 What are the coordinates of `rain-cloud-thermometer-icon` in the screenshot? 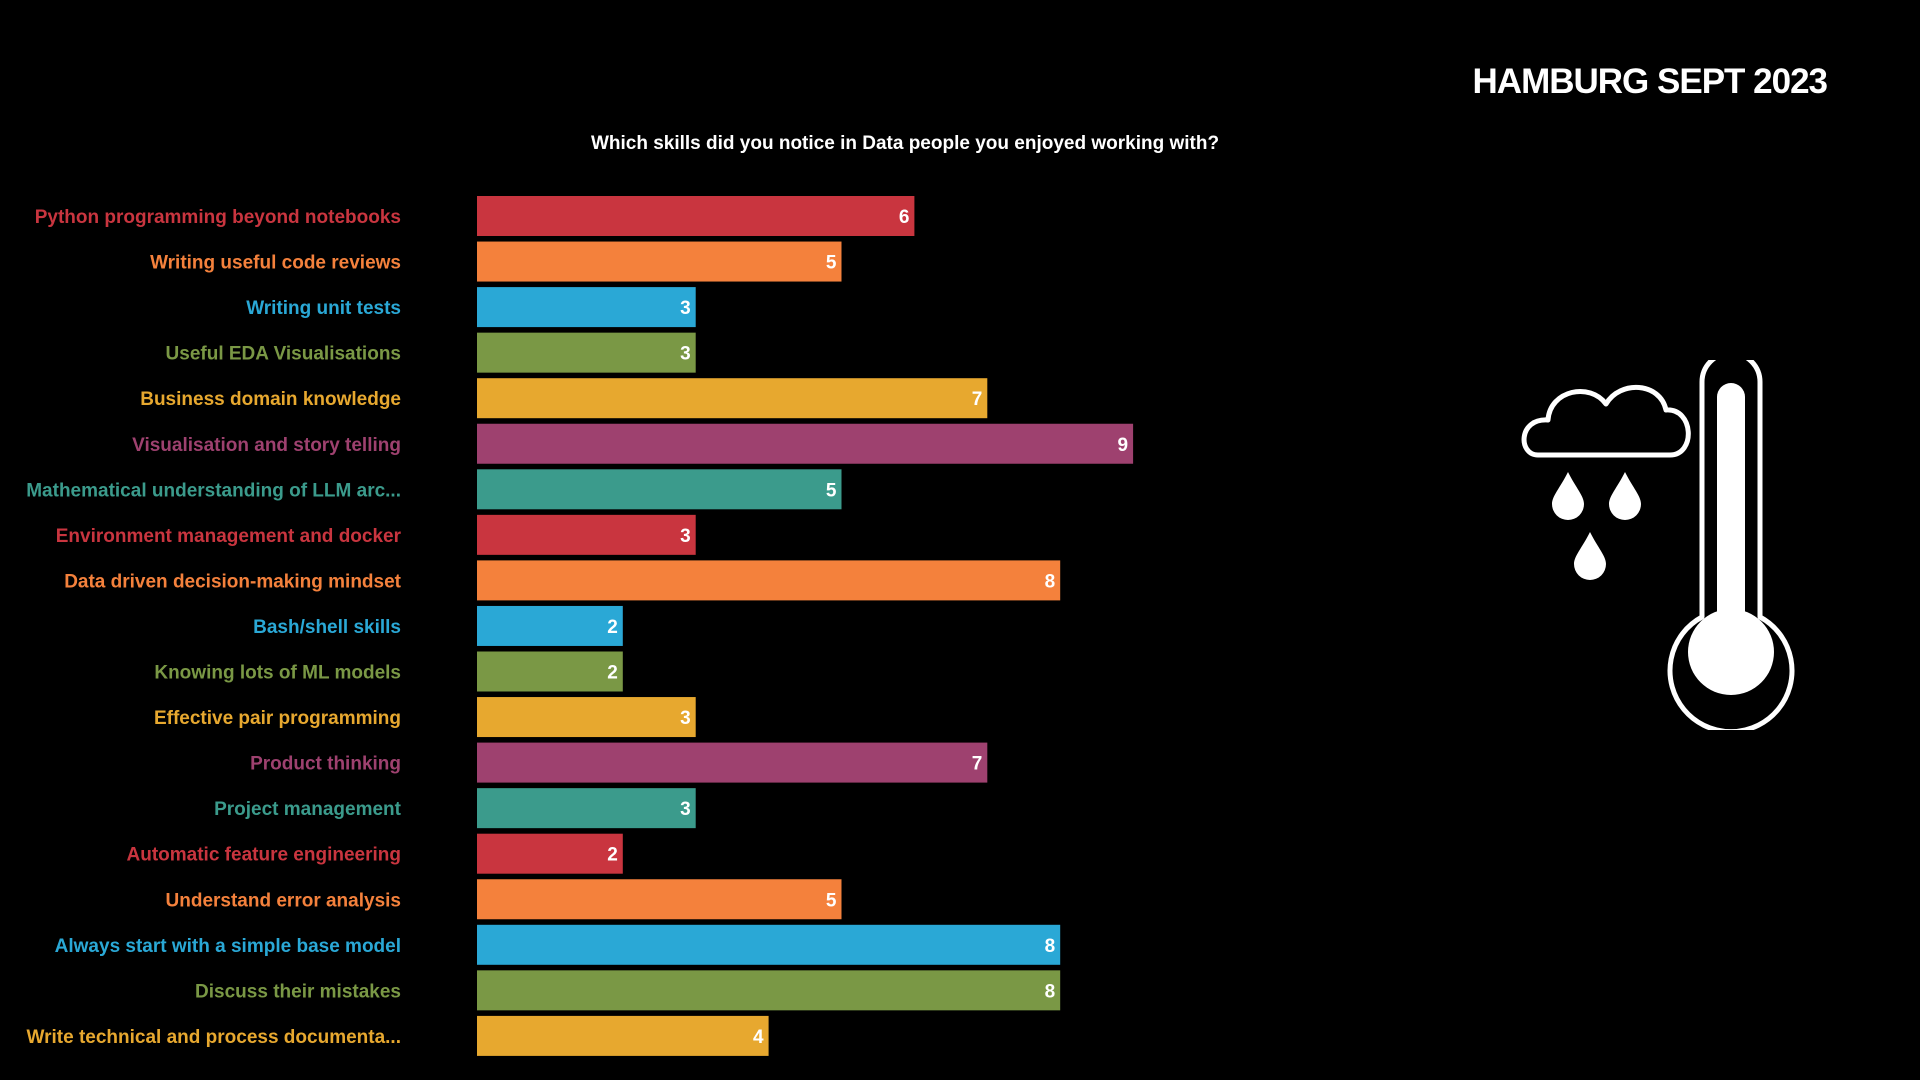 It's located at (1658, 545).